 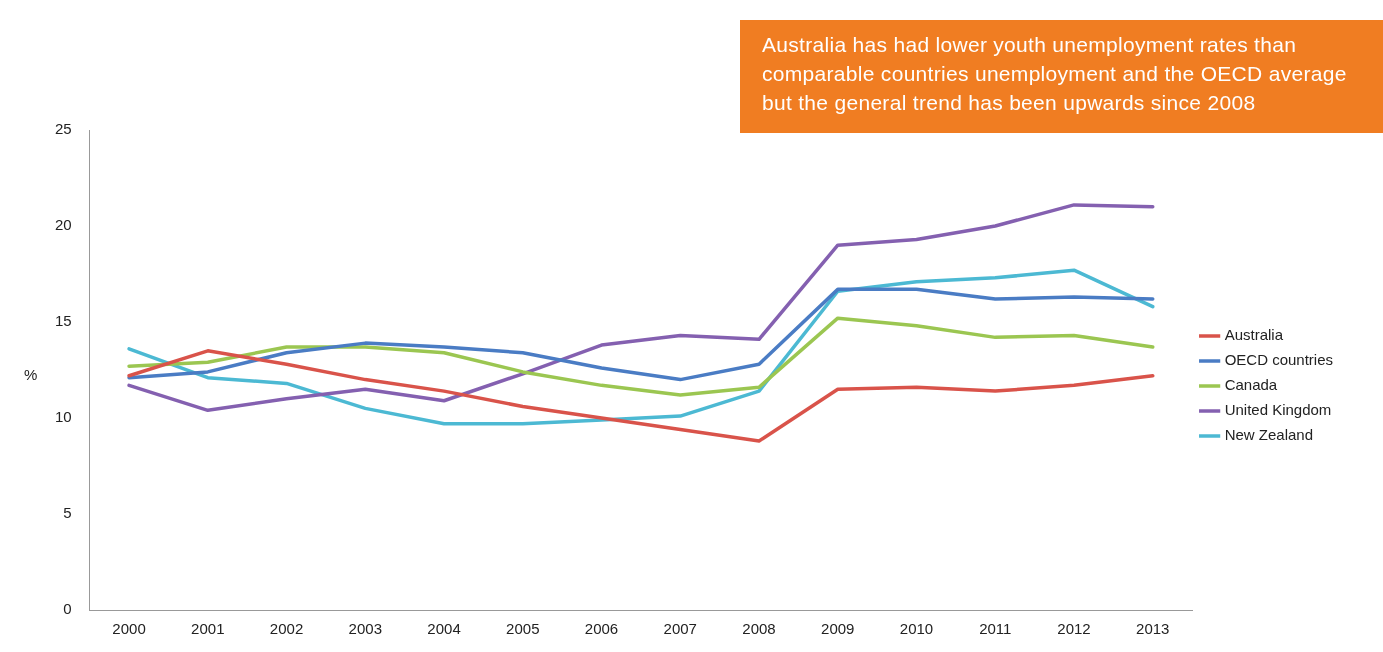 I want to click on x-tick-label: 2013, so click(x=1153, y=629).